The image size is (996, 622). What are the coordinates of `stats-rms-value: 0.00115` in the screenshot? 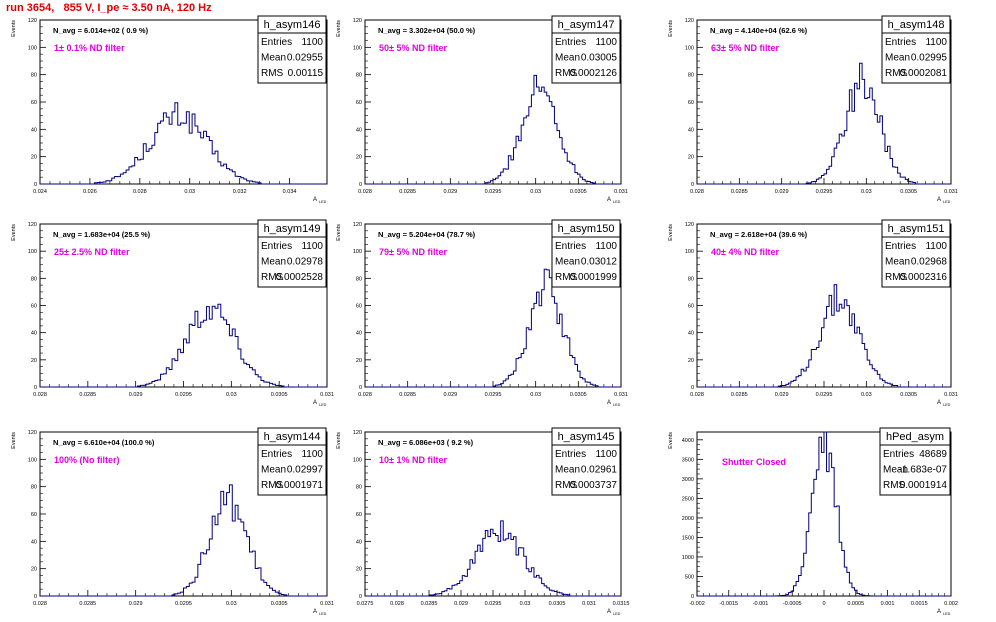 It's located at (306, 73).